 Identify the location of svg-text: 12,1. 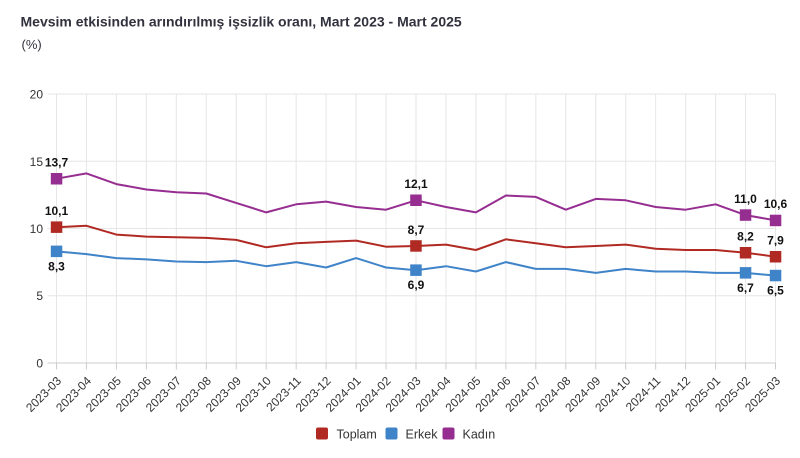
(416, 184).